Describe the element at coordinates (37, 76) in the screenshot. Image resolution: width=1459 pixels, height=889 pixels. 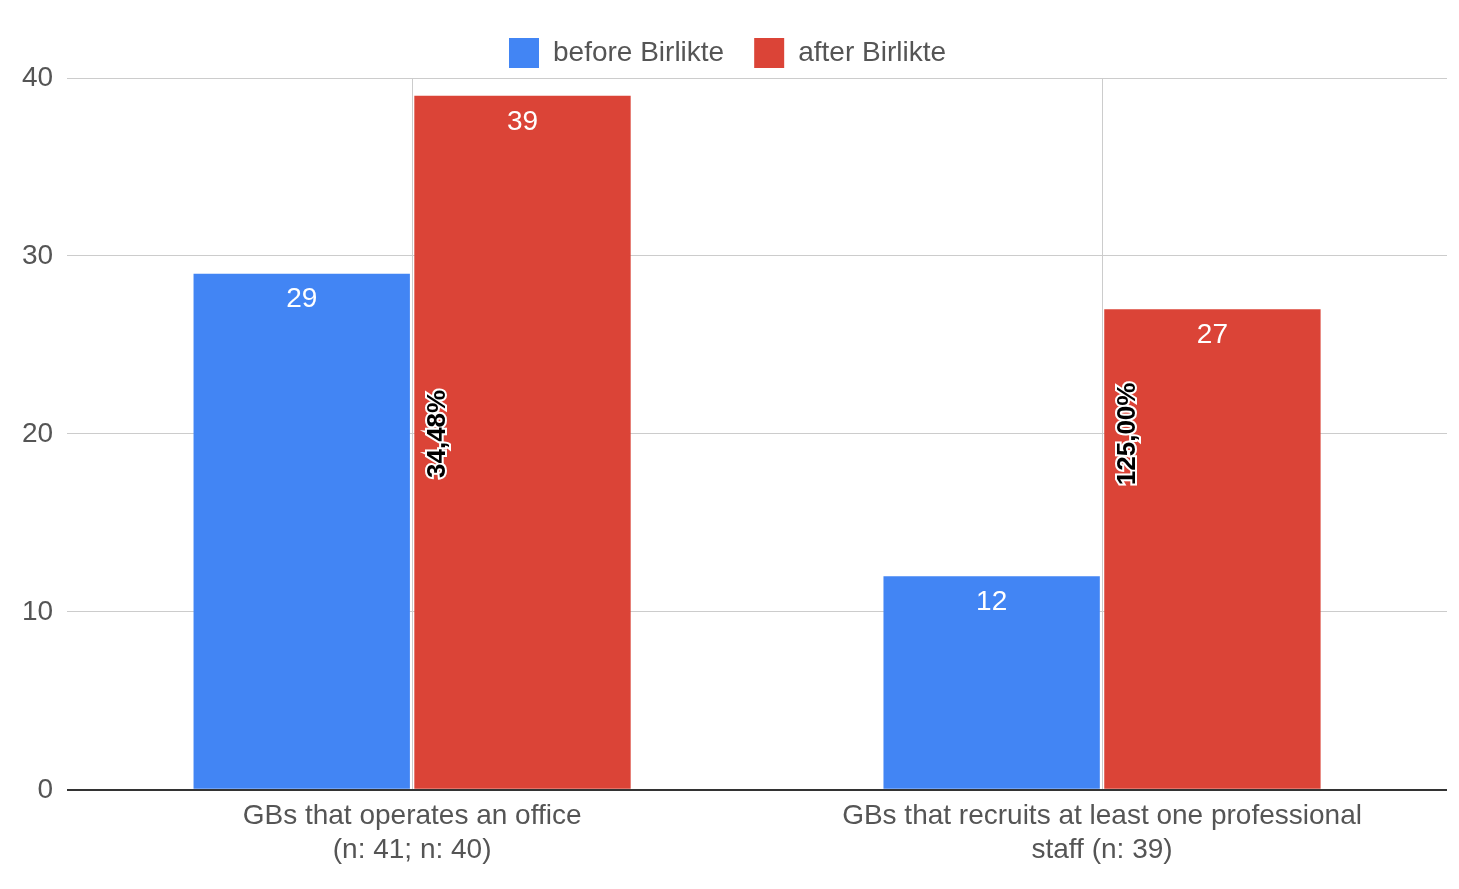
I see `y-tick-label: 40` at that location.